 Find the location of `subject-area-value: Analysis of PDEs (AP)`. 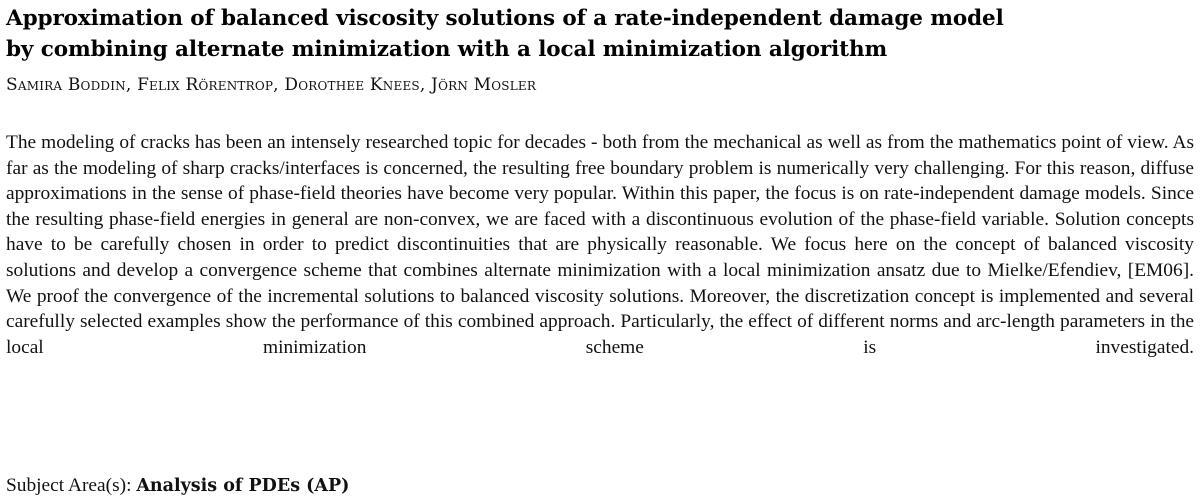

subject-area-value: Analysis of PDEs (AP) is located at coordinates (243, 486).